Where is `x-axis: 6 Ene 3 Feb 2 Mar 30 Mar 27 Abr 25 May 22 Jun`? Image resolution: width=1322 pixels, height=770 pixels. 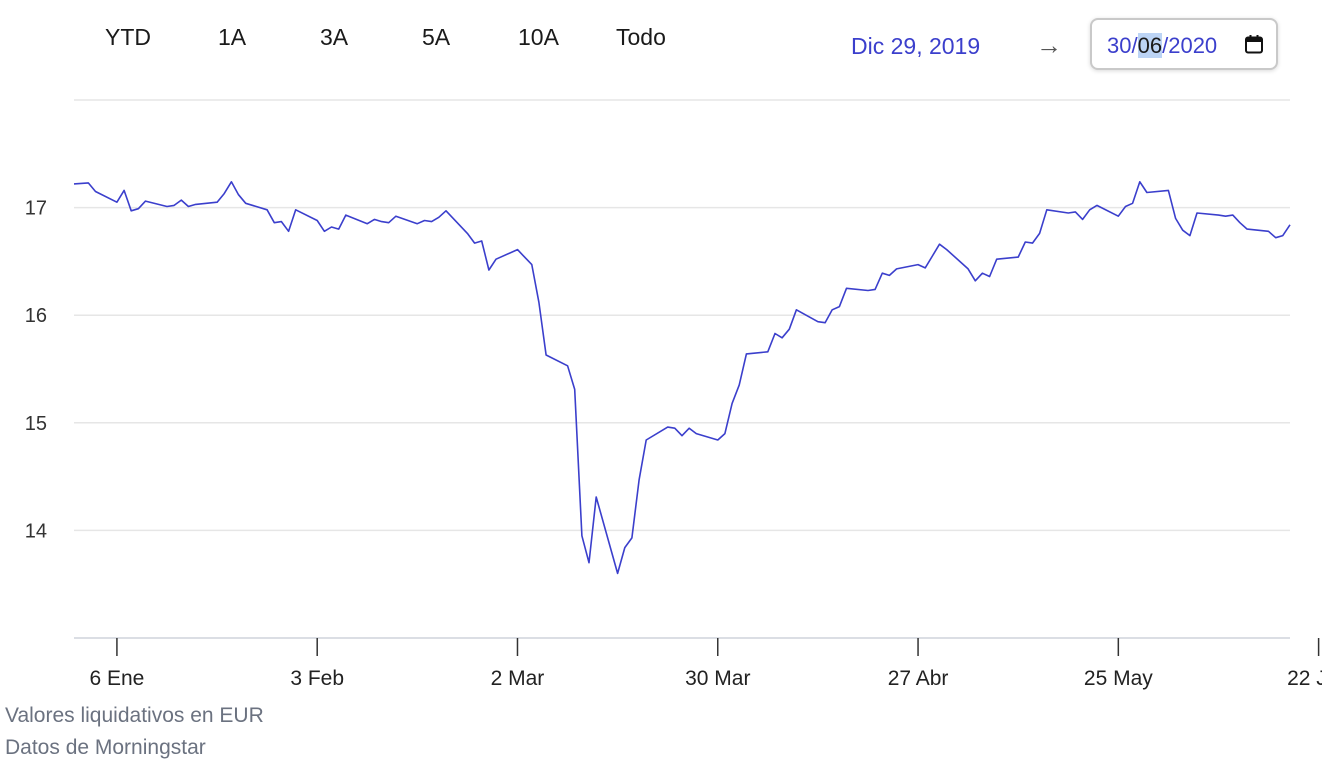
x-axis: 6 Ene 3 Feb 2 Mar 30 Mar 27 Abr 25 May 22 Jun is located at coordinates (705, 664).